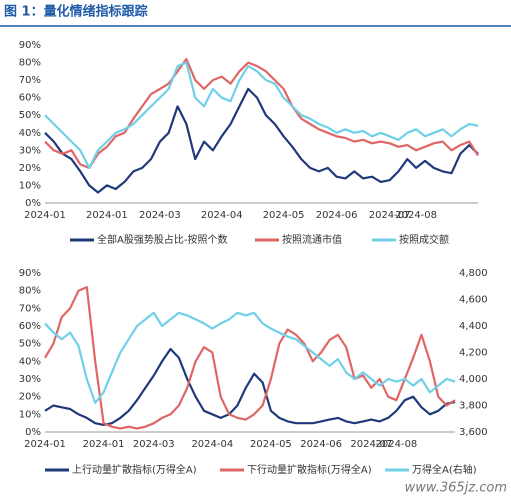  Describe the element at coordinates (473, 406) in the screenshot. I see `y2-tick-label: 3,800` at that location.